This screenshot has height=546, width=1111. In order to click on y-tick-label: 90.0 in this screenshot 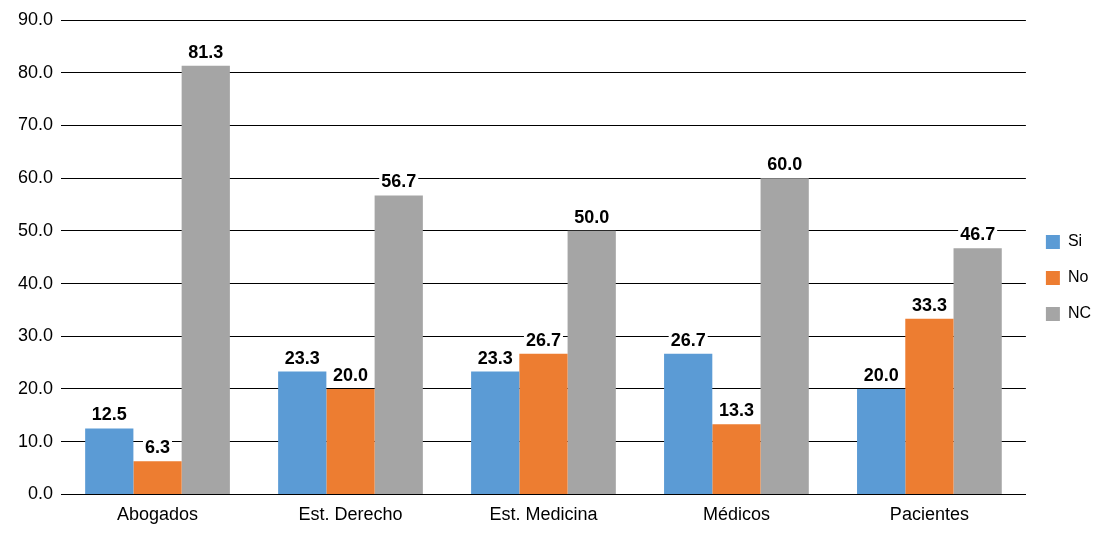, I will do `click(35, 18)`.